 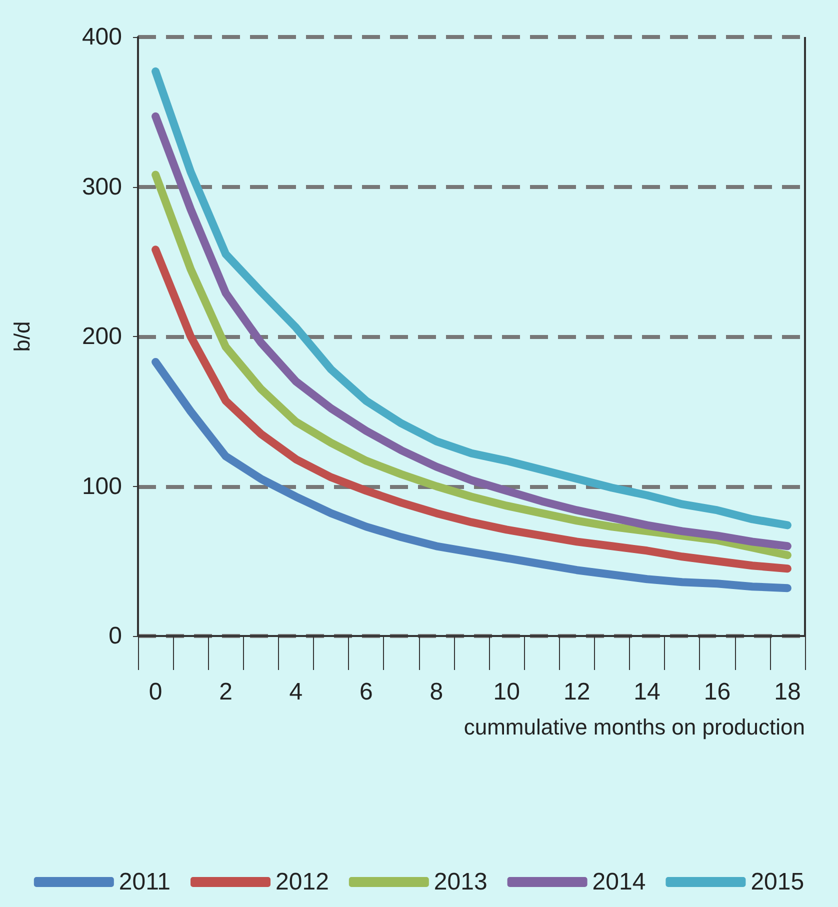 I want to click on y-tick-label: 400, so click(x=102, y=37).